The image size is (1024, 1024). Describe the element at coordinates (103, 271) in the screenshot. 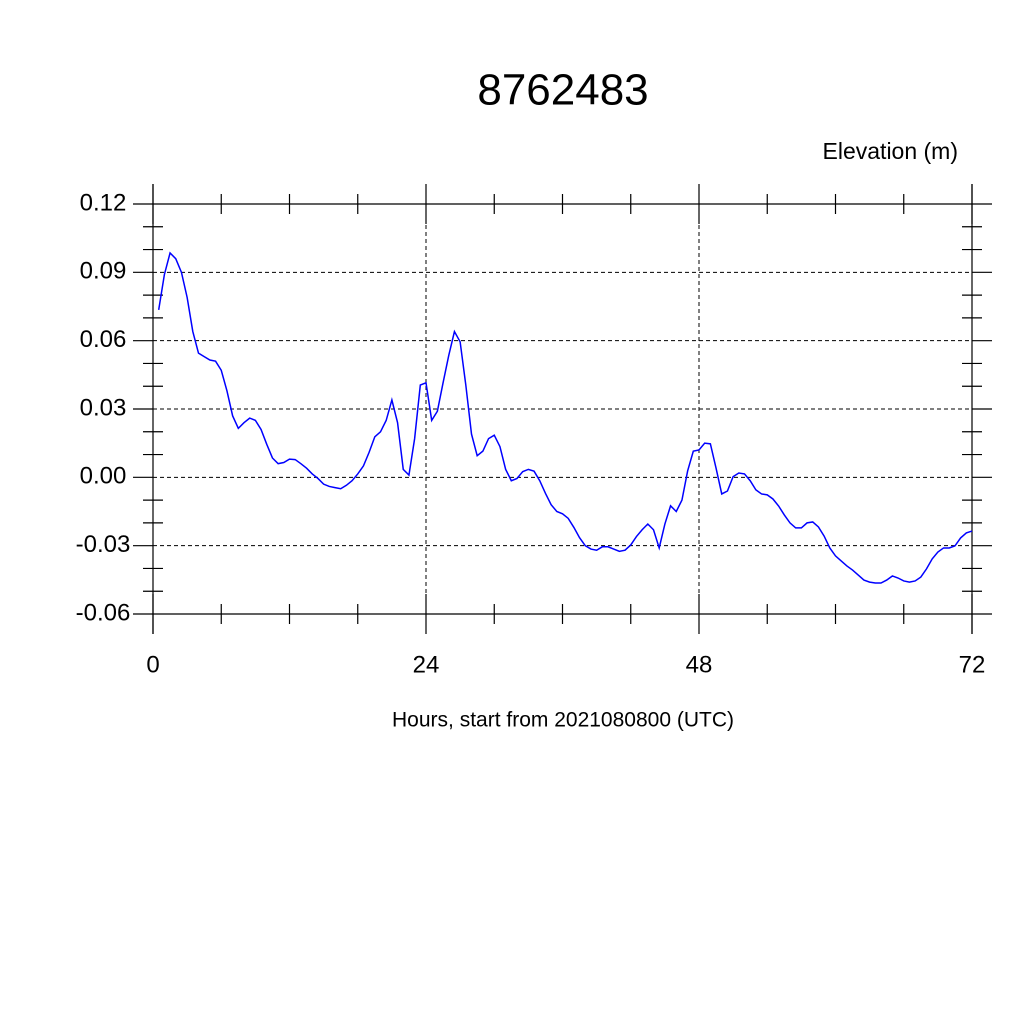

I see `y-tick-label: 0.09` at that location.